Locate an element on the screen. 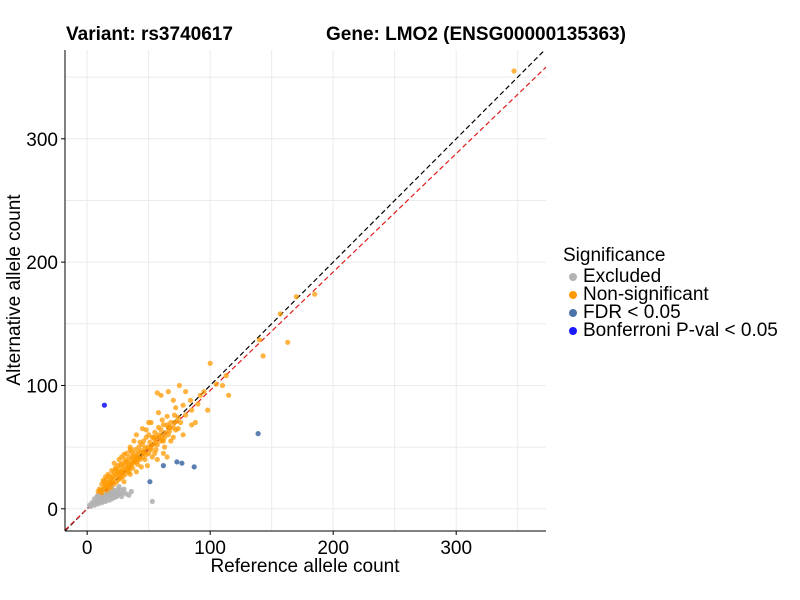 This screenshot has height=600, width=800. y-axis-label: Alternative allele count is located at coordinates (14, 290).